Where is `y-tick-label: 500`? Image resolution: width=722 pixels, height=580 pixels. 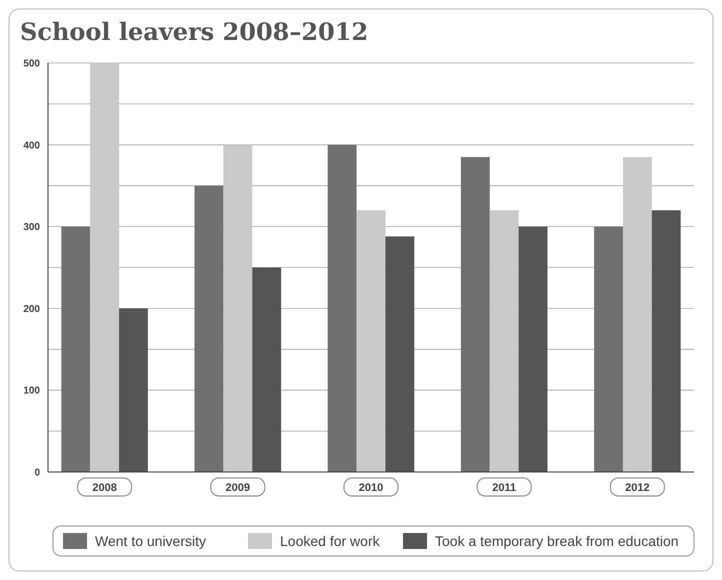
y-tick-label: 500 is located at coordinates (31, 64).